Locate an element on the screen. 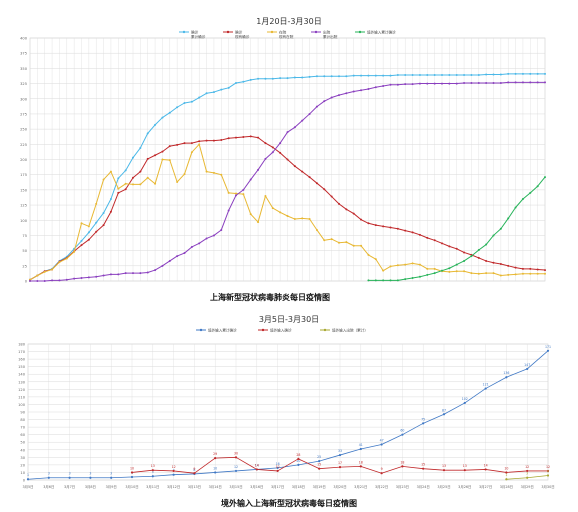 This screenshot has width=578, height=512. y-tick-label: 140 is located at coordinates (22, 375).